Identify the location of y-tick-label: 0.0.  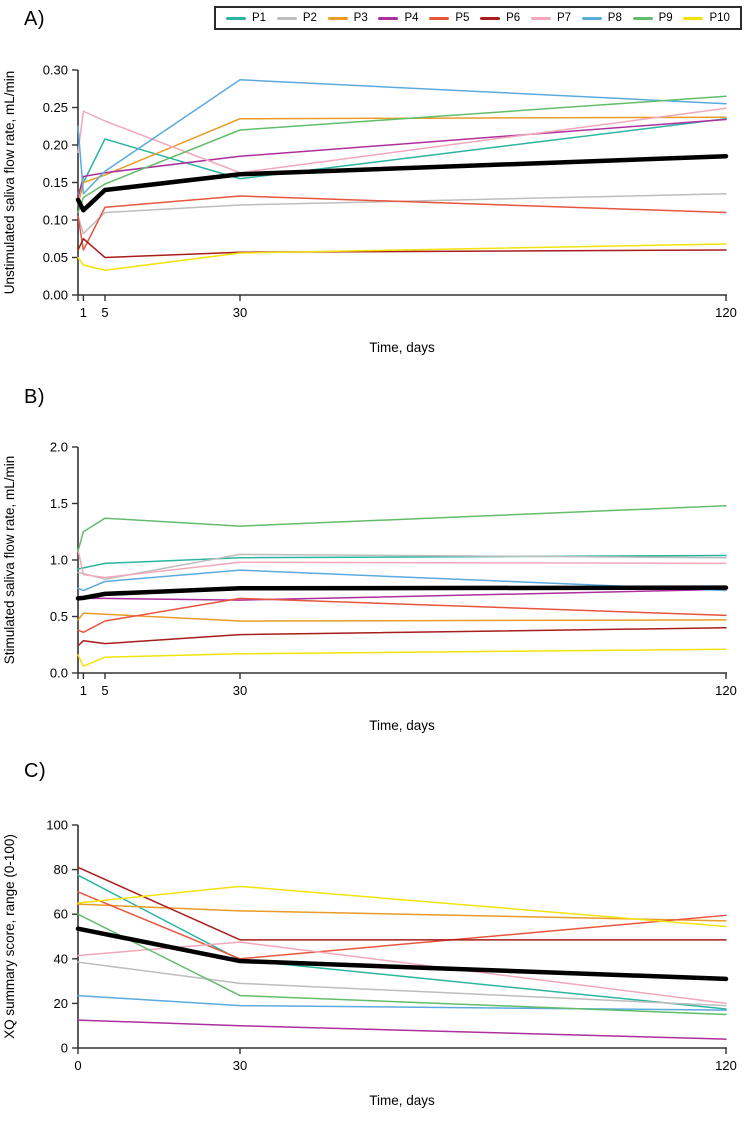
(59, 673).